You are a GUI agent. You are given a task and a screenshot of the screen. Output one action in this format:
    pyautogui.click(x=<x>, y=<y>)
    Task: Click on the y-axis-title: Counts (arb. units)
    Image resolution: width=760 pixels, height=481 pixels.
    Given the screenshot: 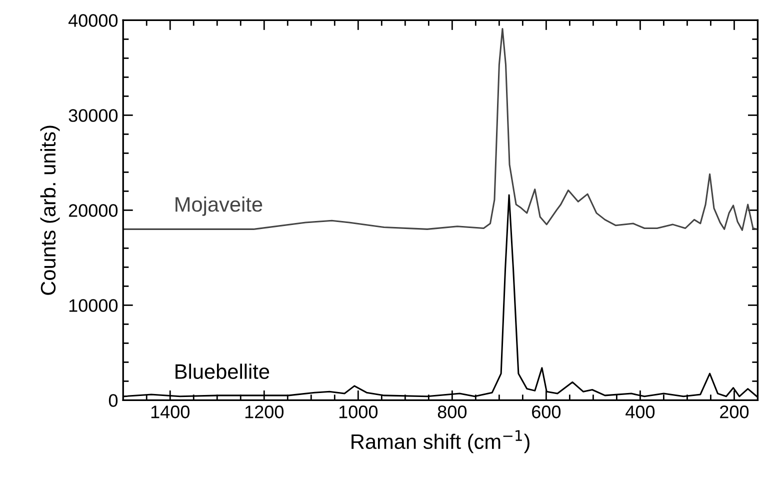 What is the action you would take?
    pyautogui.click(x=50, y=210)
    